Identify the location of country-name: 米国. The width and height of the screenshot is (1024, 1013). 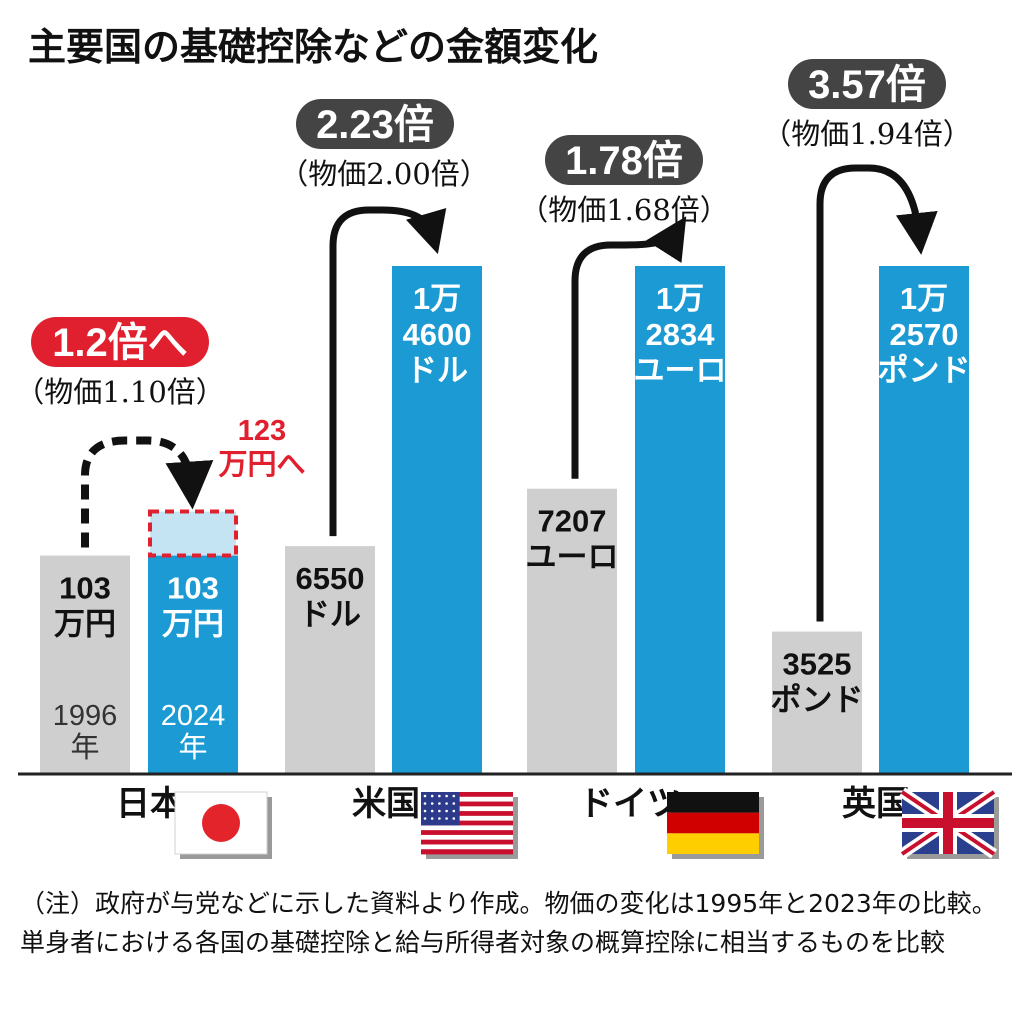
(386, 804).